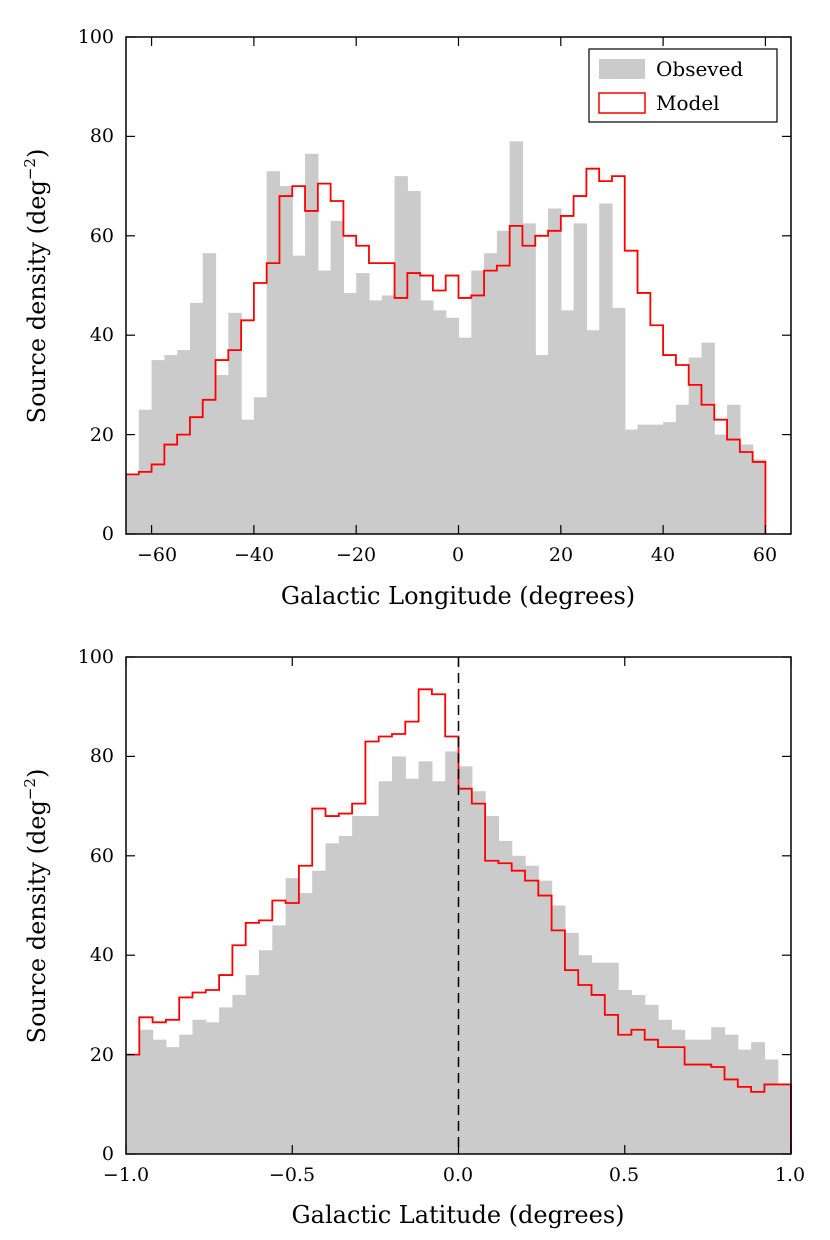 The image size is (830, 1240). I want to click on legend-label-model: Model, so click(688, 103).